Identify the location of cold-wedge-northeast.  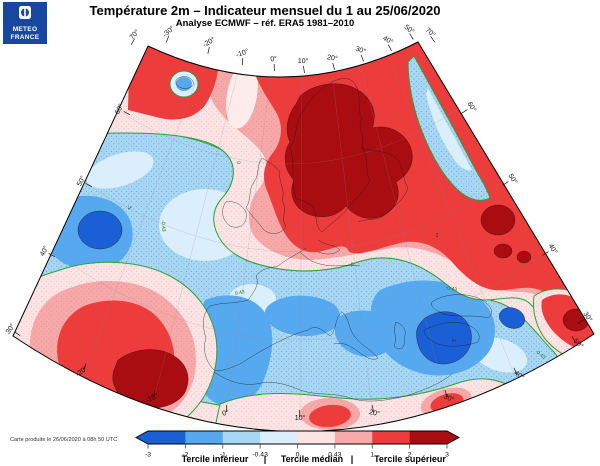
(449, 128).